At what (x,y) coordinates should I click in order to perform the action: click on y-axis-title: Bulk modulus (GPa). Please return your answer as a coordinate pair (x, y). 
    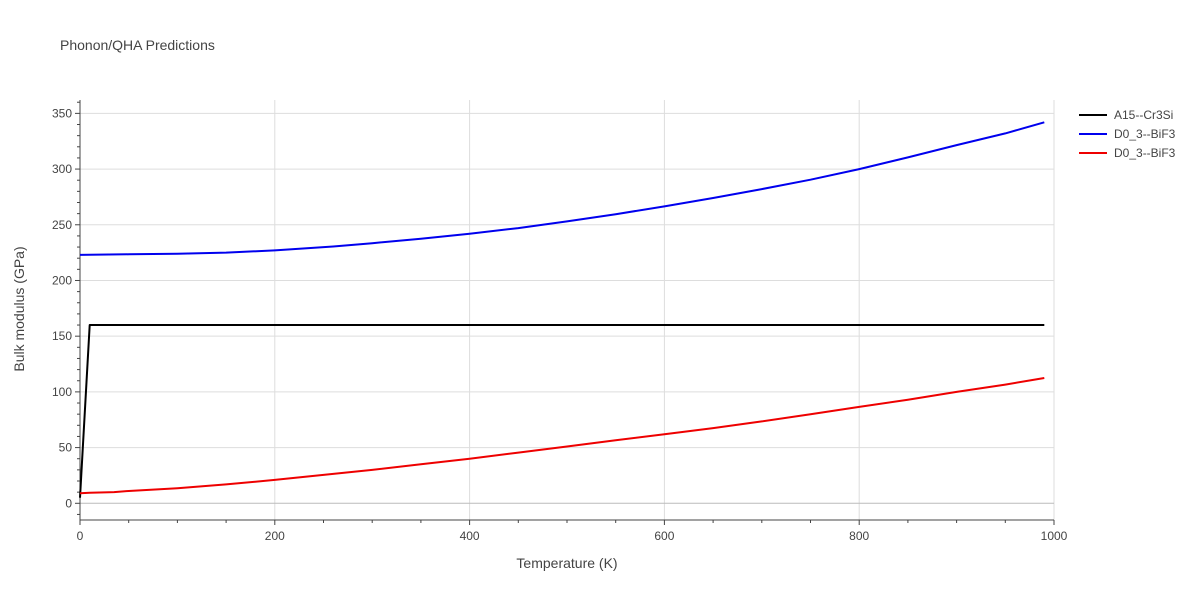
    Looking at the image, I should click on (19, 308).